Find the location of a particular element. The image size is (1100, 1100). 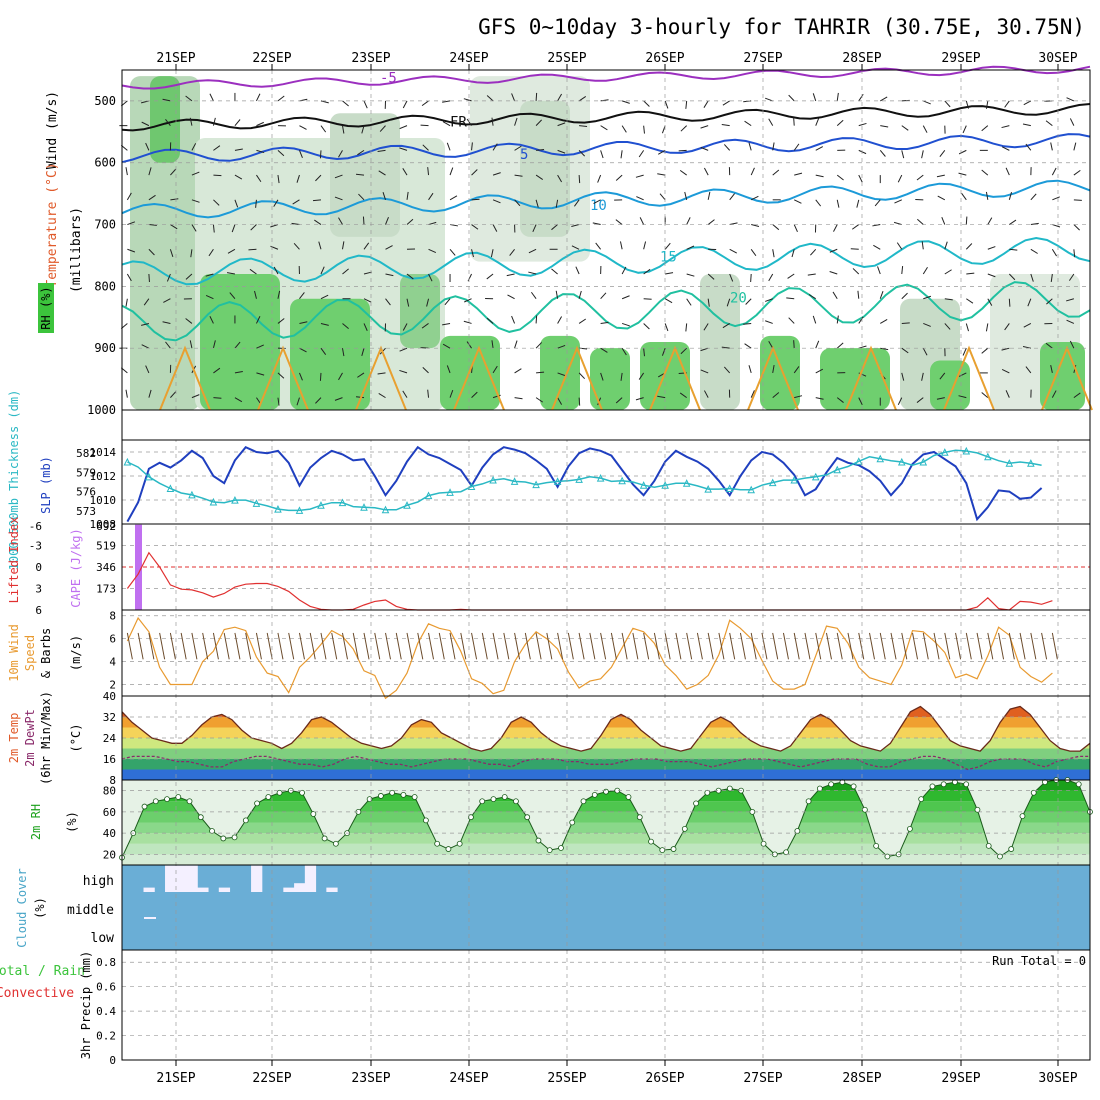

rh-band is located at coordinates (606, 849).